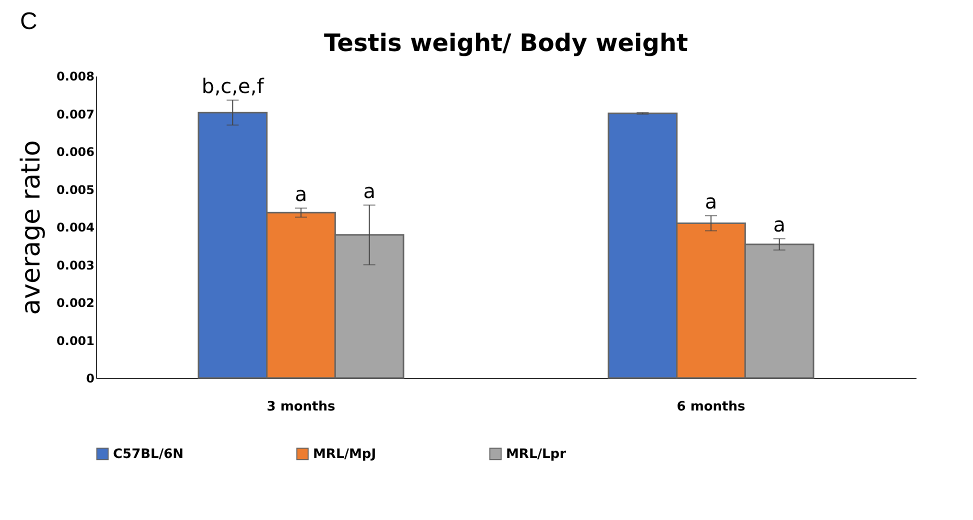  Describe the element at coordinates (75, 341) in the screenshot. I see `y-tick-label: 0.001` at that location.